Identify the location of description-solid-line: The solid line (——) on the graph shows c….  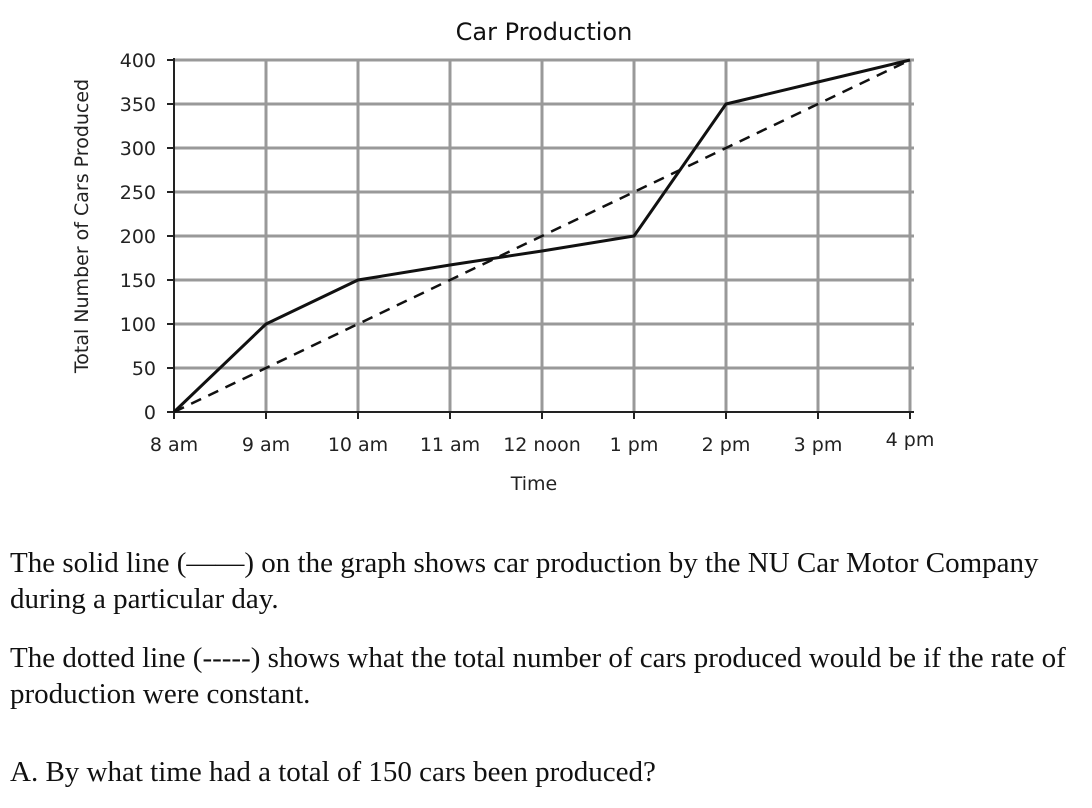
(524, 581).